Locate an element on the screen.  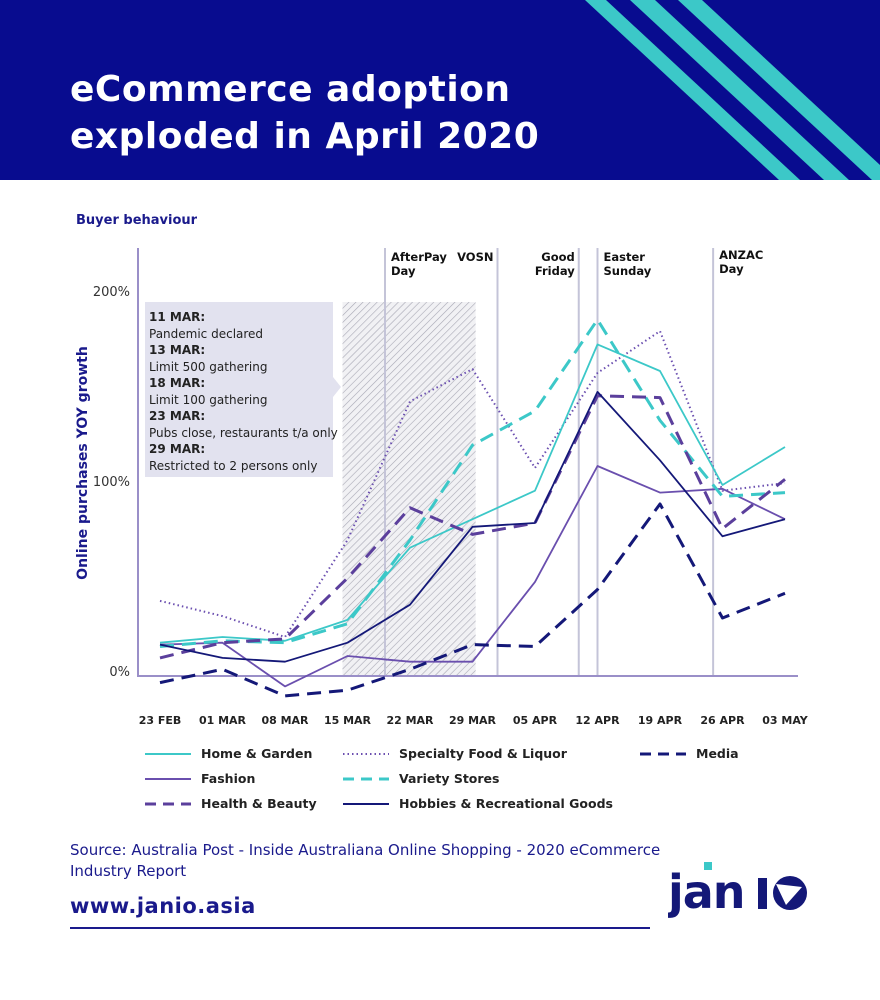
y-tick-label: 200% is located at coordinates (111, 292).